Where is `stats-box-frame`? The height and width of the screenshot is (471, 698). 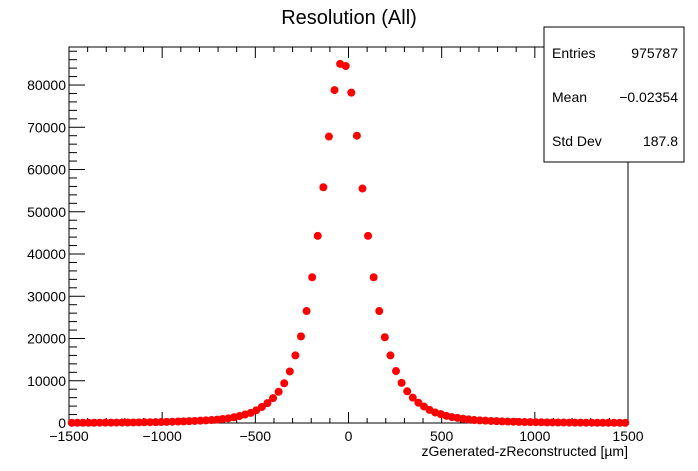
stats-box-frame is located at coordinates (614, 94).